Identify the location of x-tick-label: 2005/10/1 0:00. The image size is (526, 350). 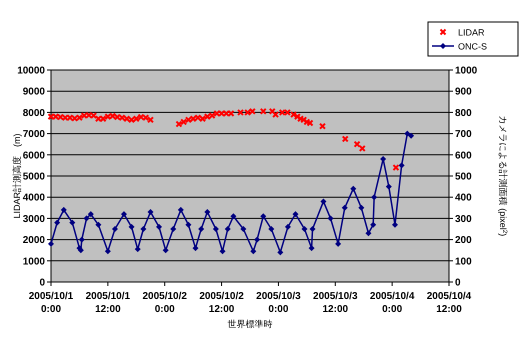
(51, 303).